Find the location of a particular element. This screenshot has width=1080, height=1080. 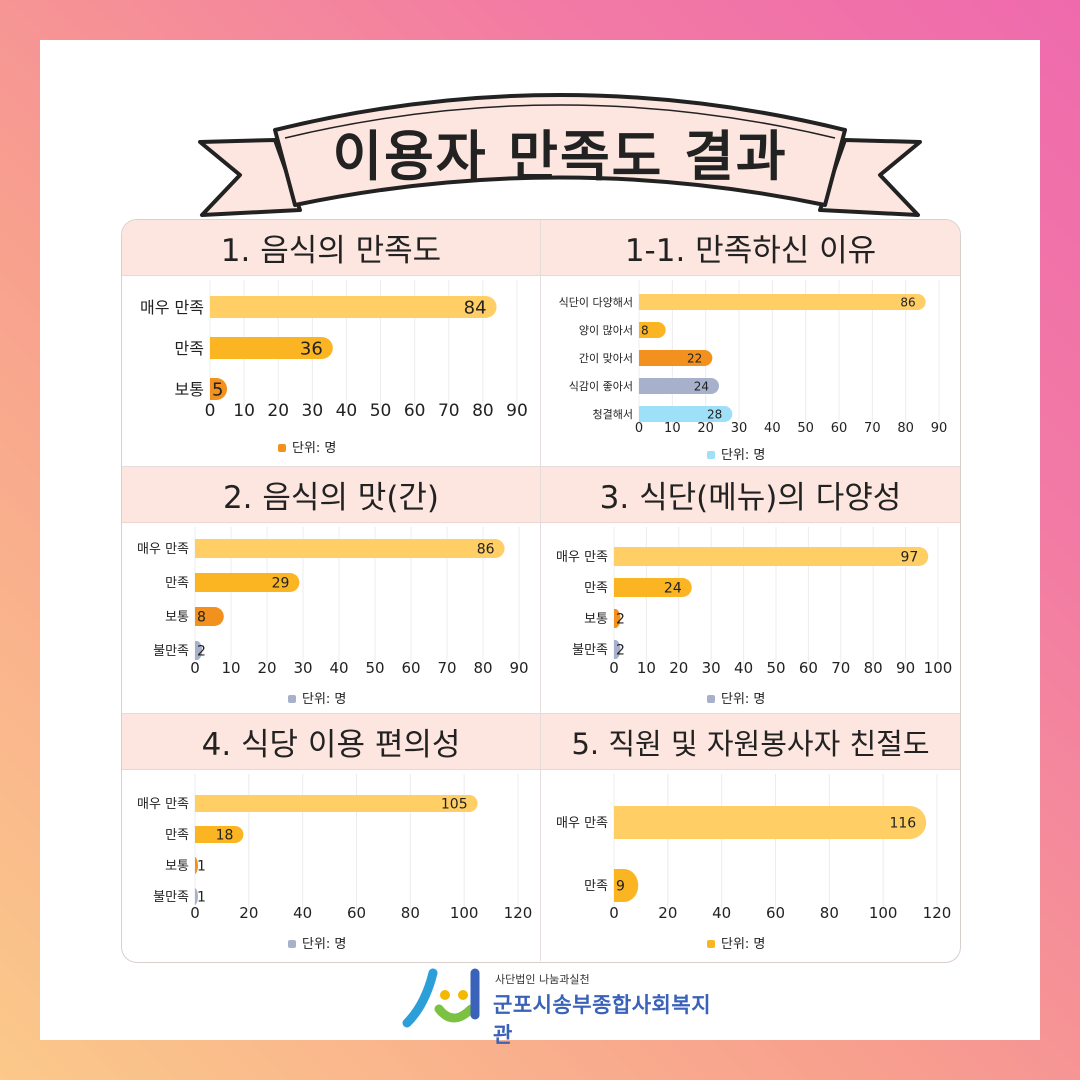

data-label: 22 is located at coordinates (694, 358).